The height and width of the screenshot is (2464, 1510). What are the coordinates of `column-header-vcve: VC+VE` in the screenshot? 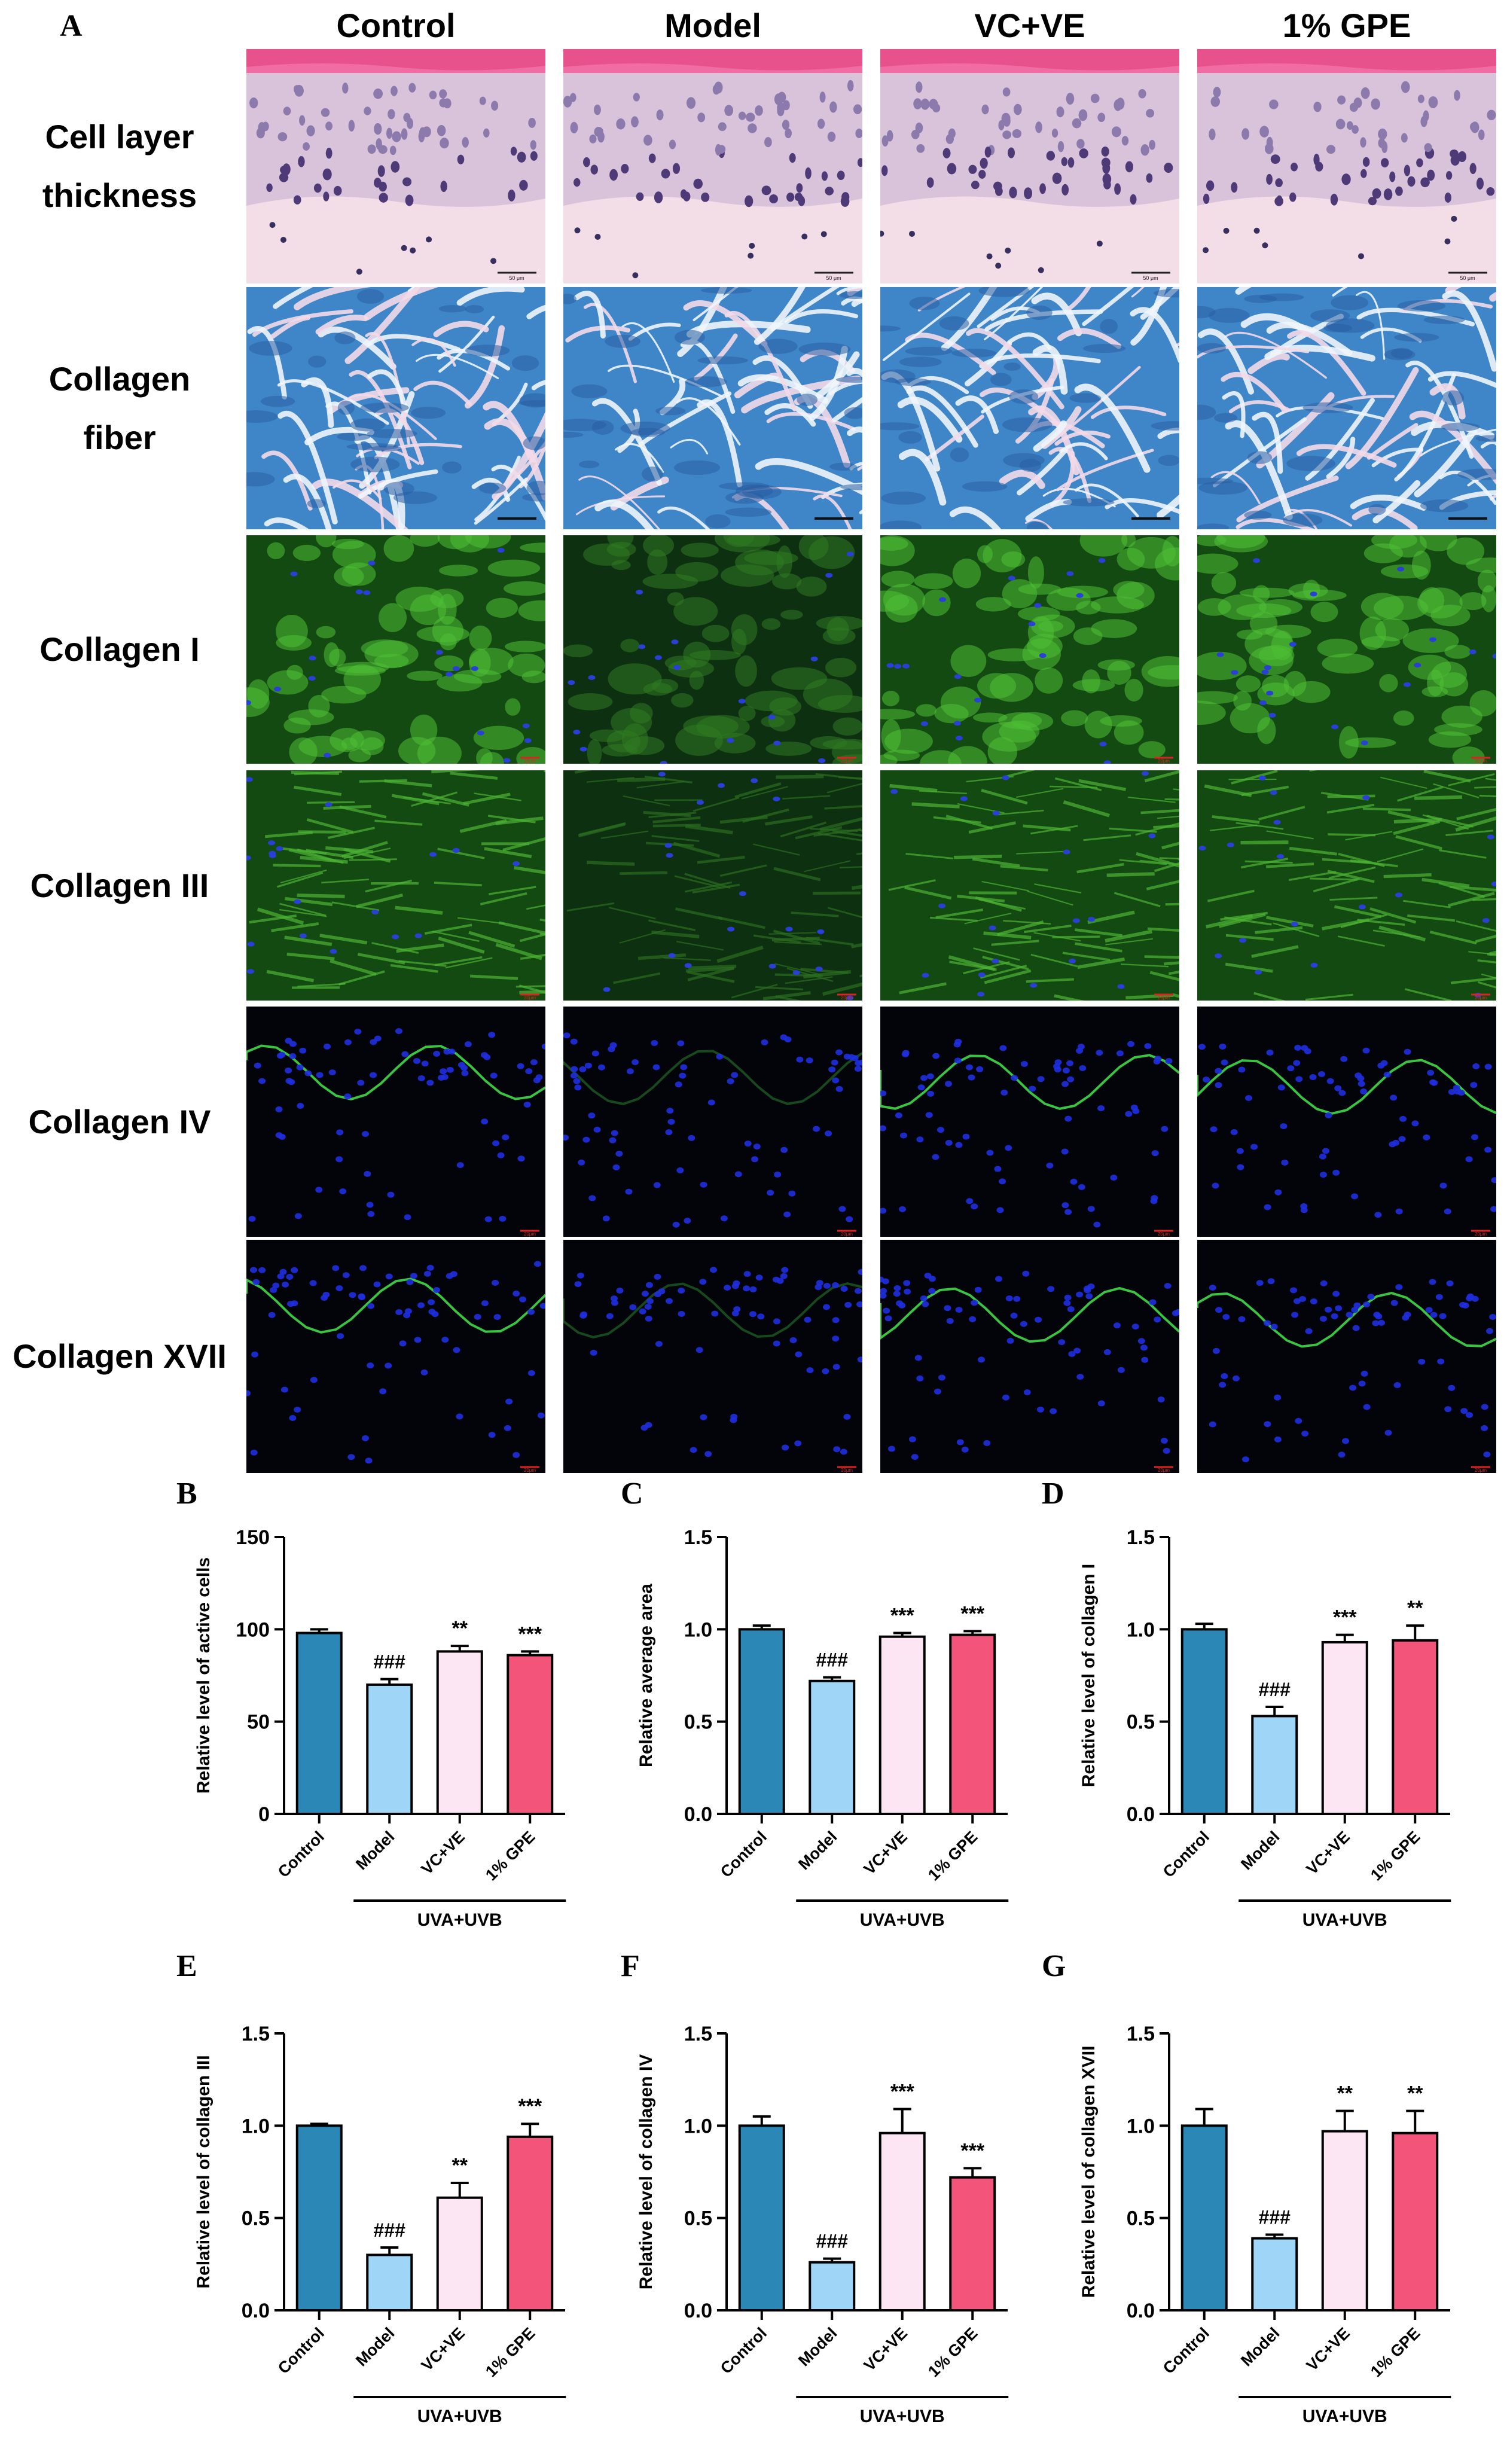 It's located at (1029, 25).